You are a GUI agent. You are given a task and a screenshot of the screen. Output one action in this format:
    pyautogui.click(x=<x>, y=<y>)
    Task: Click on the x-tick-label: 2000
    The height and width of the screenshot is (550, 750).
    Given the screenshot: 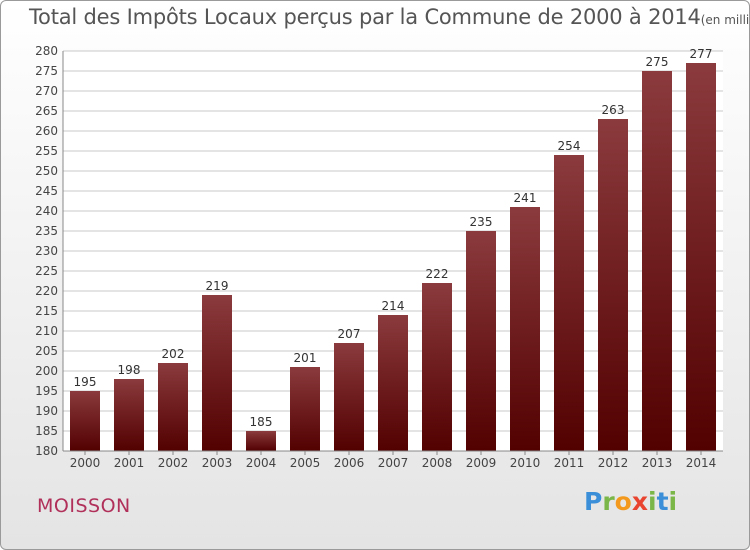 What is the action you would take?
    pyautogui.click(x=85, y=463)
    